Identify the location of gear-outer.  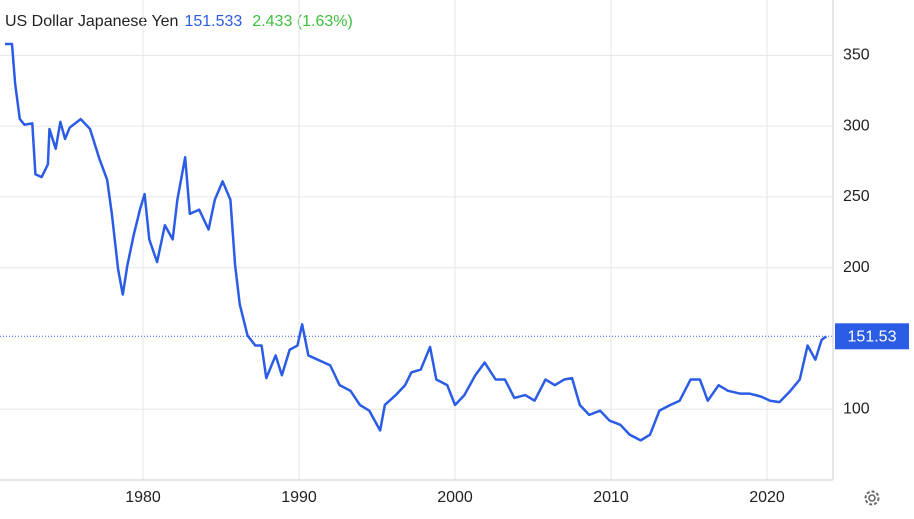
(872, 498).